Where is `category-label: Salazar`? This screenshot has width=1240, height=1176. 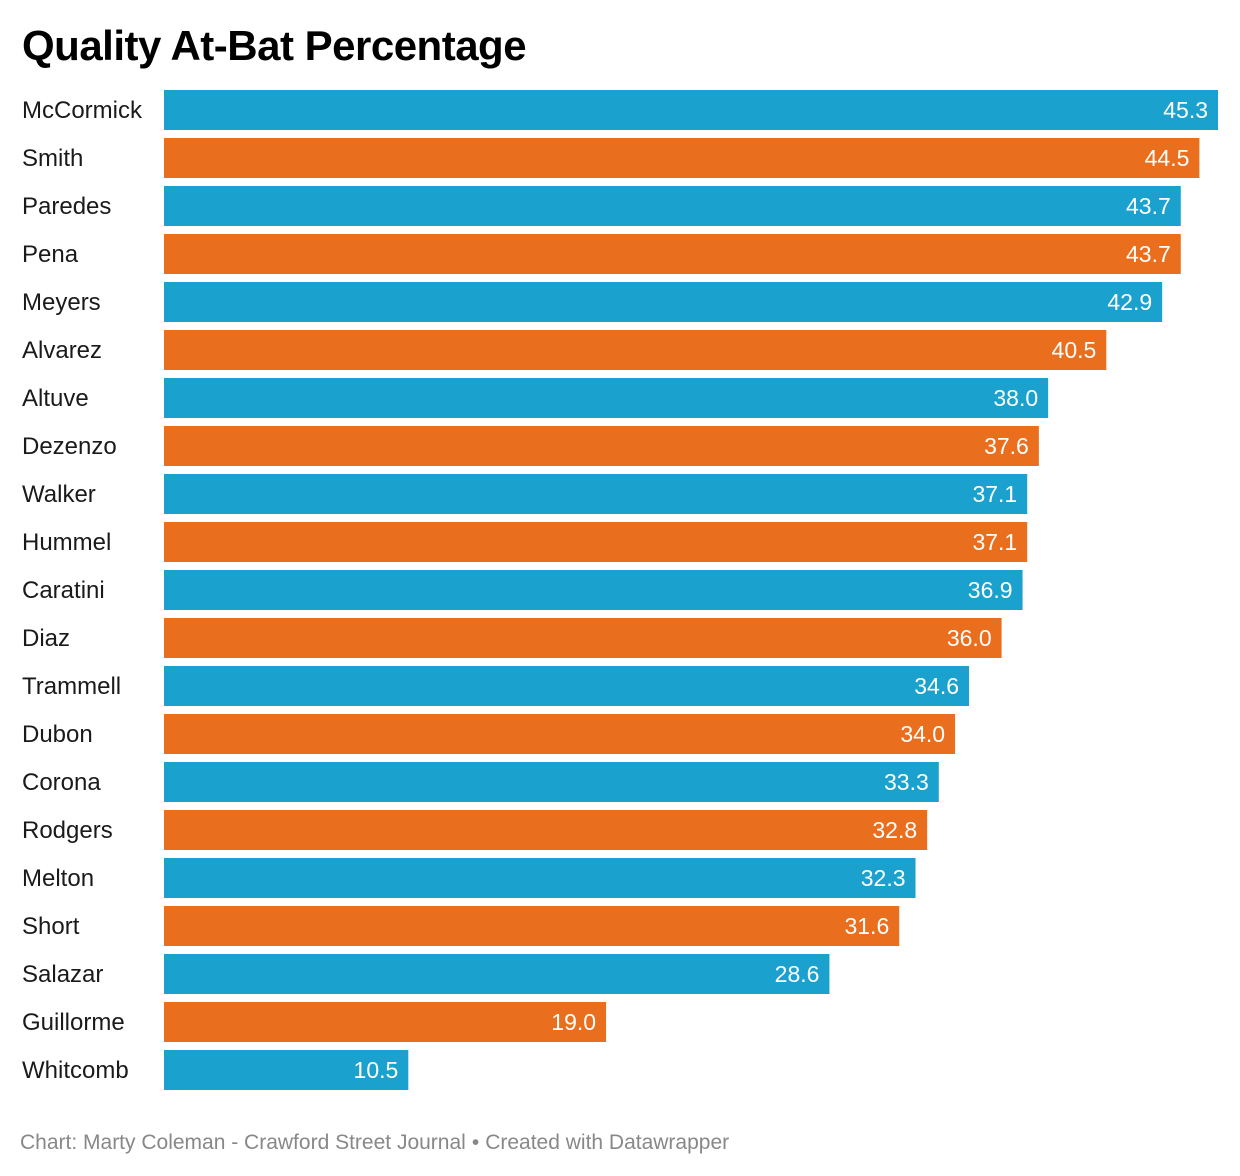
category-label: Salazar is located at coordinates (62, 974).